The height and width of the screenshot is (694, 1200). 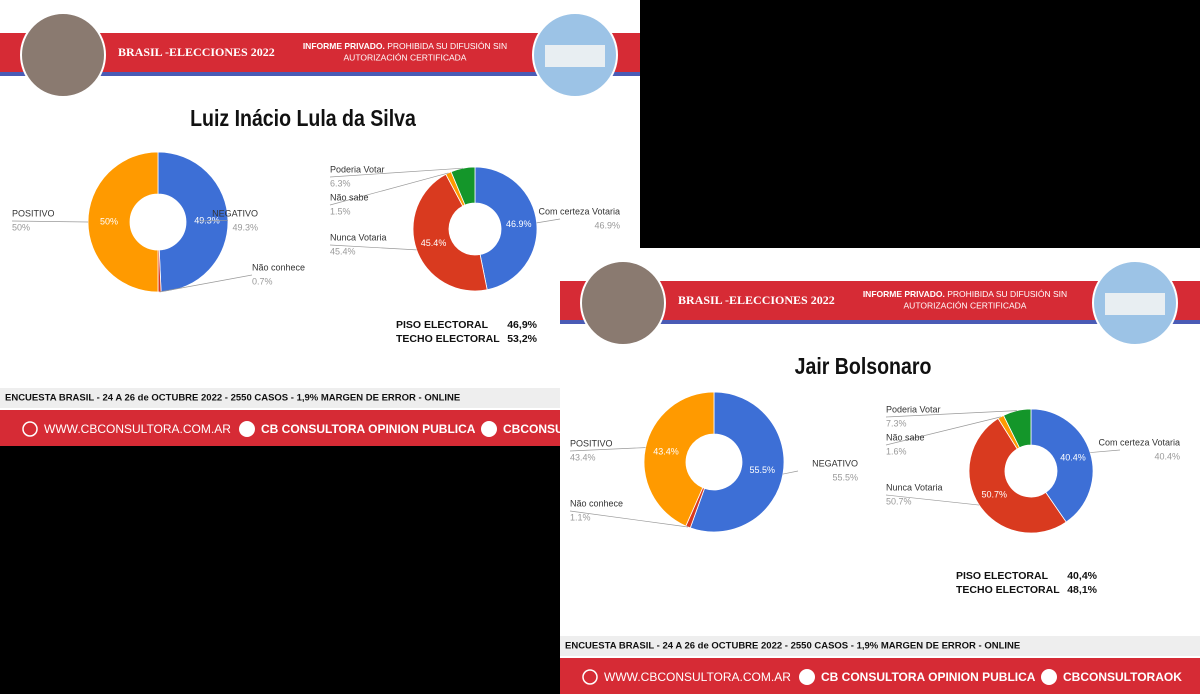 What do you see at coordinates (896, 423) in the screenshot?
I see `category-value: 7.3%` at bounding box center [896, 423].